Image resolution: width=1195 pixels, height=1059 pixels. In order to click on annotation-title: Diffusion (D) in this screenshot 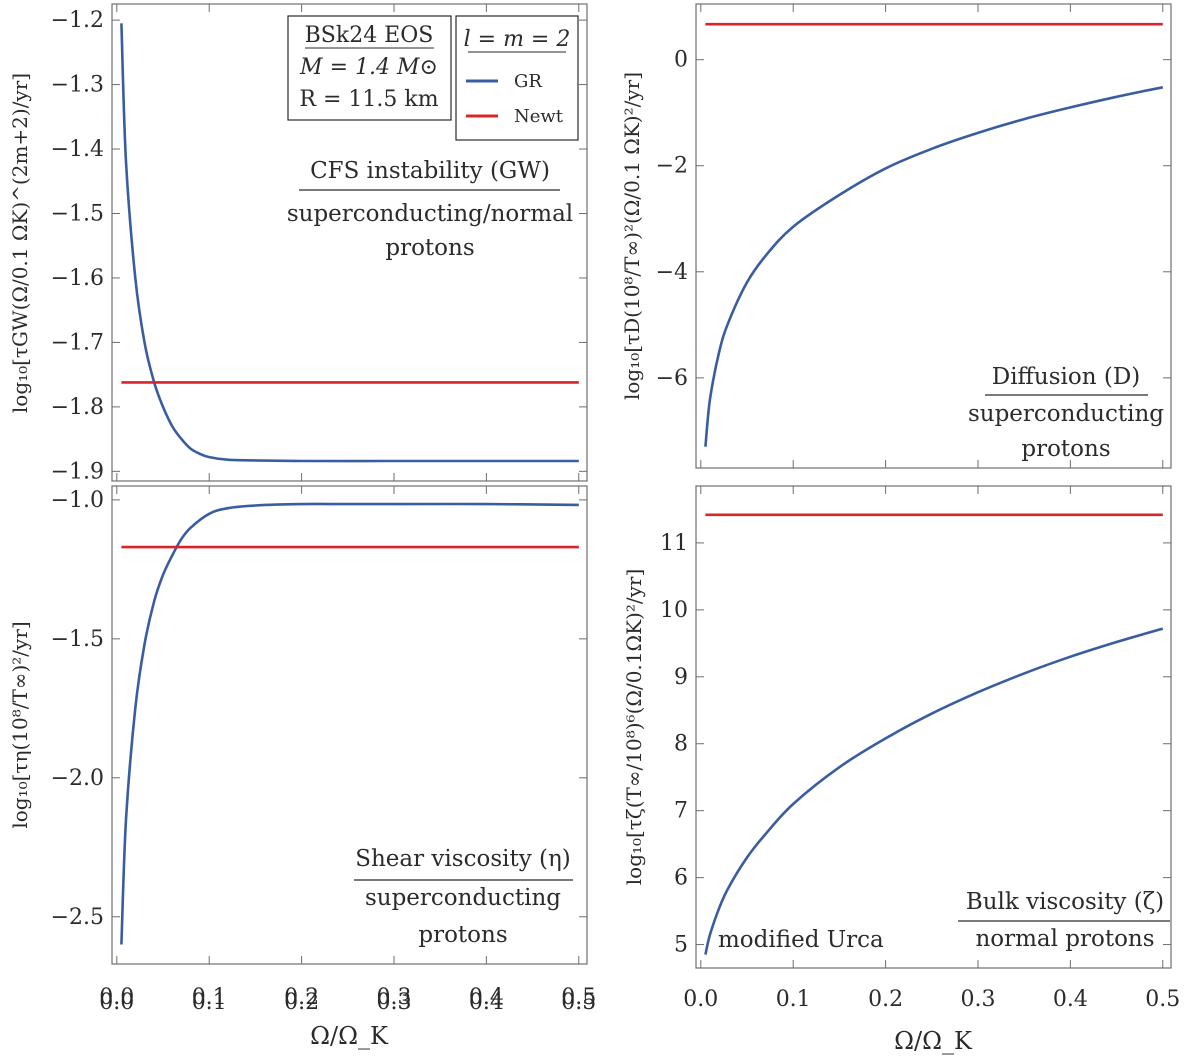, I will do `click(1066, 377)`.